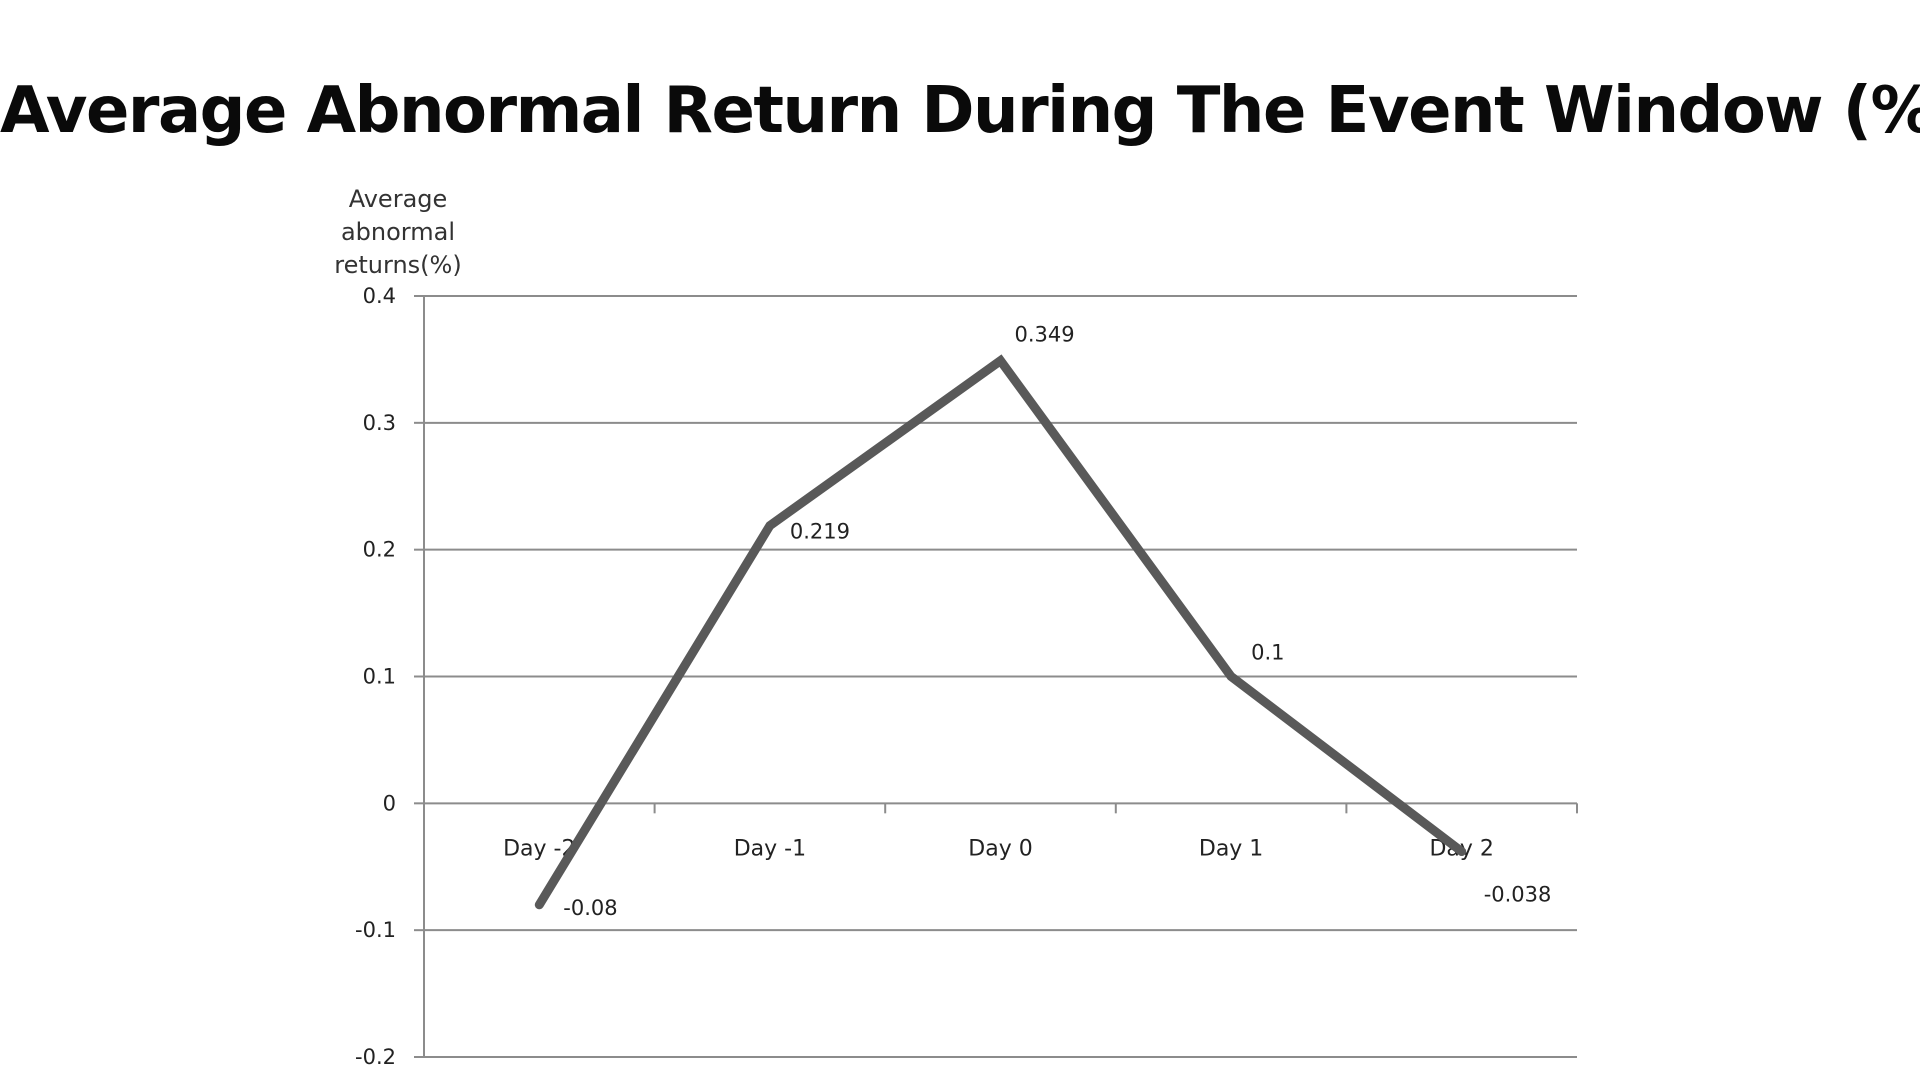 This screenshot has height=1080, width=1920. I want to click on y-tick-label: -0.1, so click(375, 930).